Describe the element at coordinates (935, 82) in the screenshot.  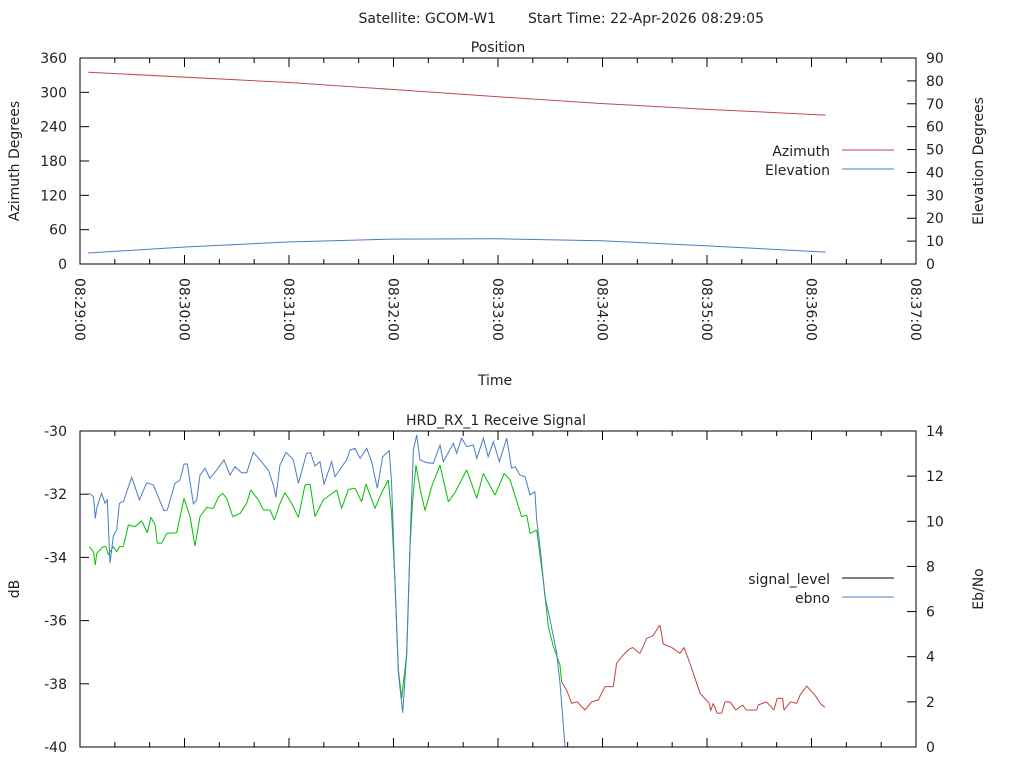
I see `y2-tick-label: 80` at that location.